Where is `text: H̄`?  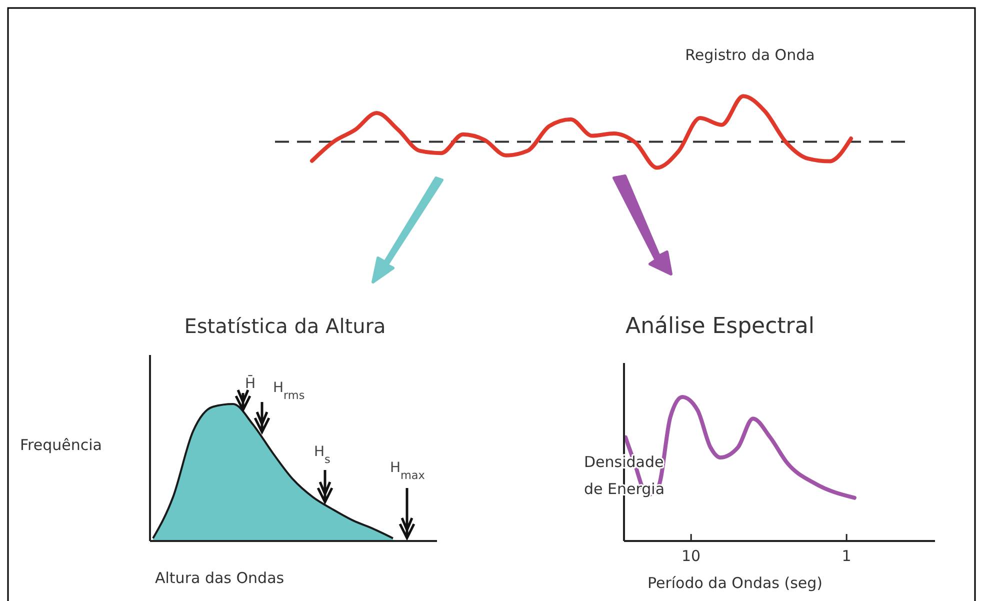
text: H̄ is located at coordinates (250, 383).